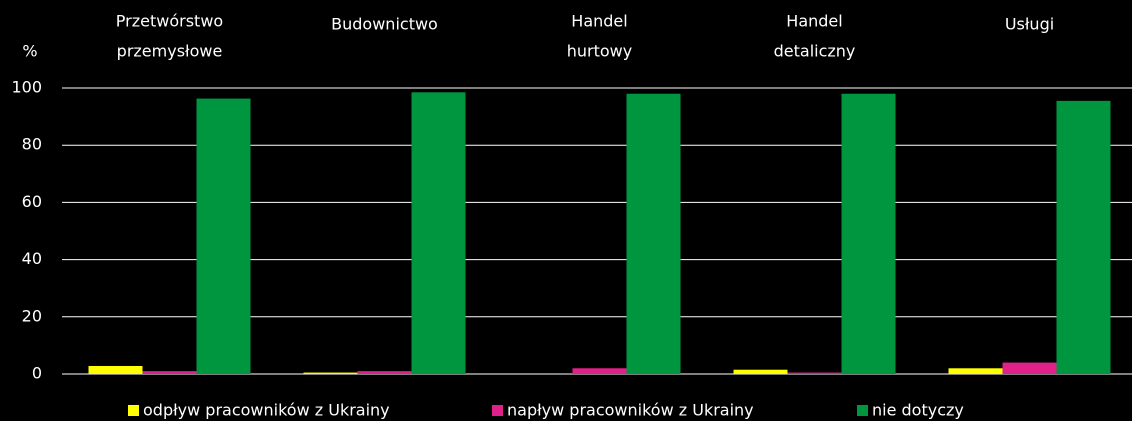 Image resolution: width=1132 pixels, height=421 pixels. What do you see at coordinates (599, 51) in the screenshot?
I see `x-tick-label: hurtowy` at bounding box center [599, 51].